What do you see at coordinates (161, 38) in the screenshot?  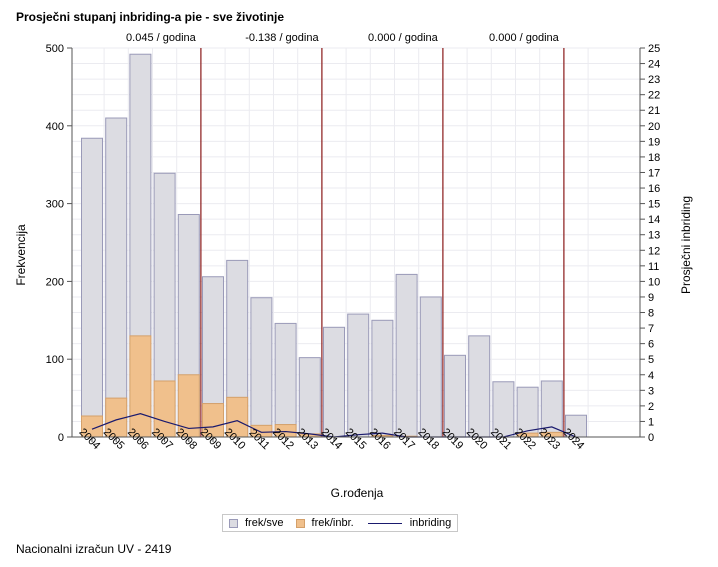 I see `reference-line-label: 0.045 / godina` at bounding box center [161, 38].